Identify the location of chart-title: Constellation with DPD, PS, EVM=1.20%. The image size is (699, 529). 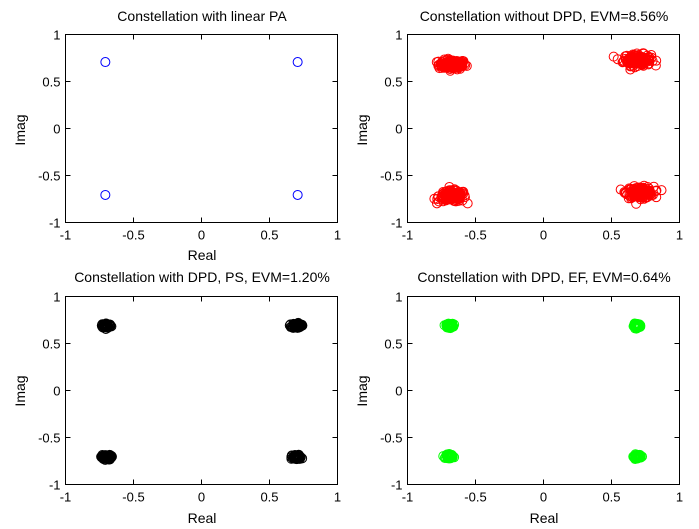
(202, 277).